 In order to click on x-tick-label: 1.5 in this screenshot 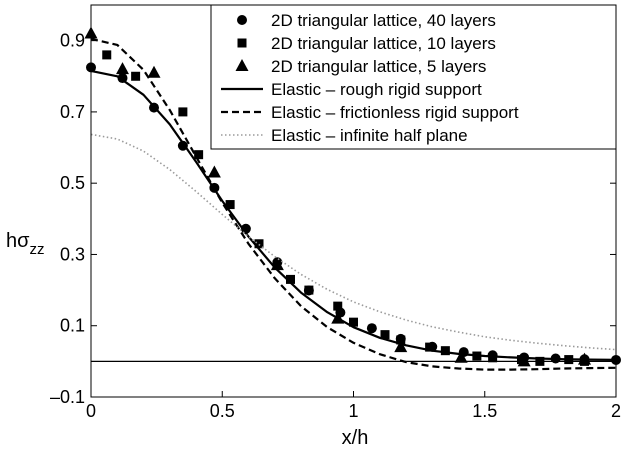, I will do `click(484, 411)`.